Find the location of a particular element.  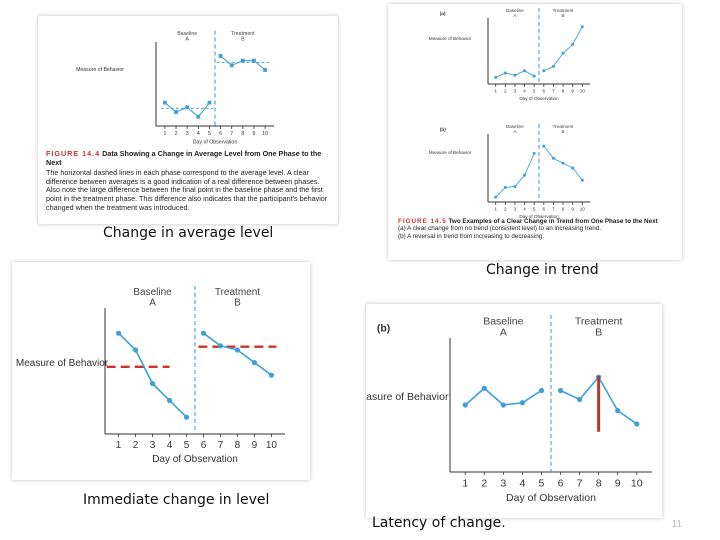

caption-latency: Latency of change. is located at coordinates (439, 523).